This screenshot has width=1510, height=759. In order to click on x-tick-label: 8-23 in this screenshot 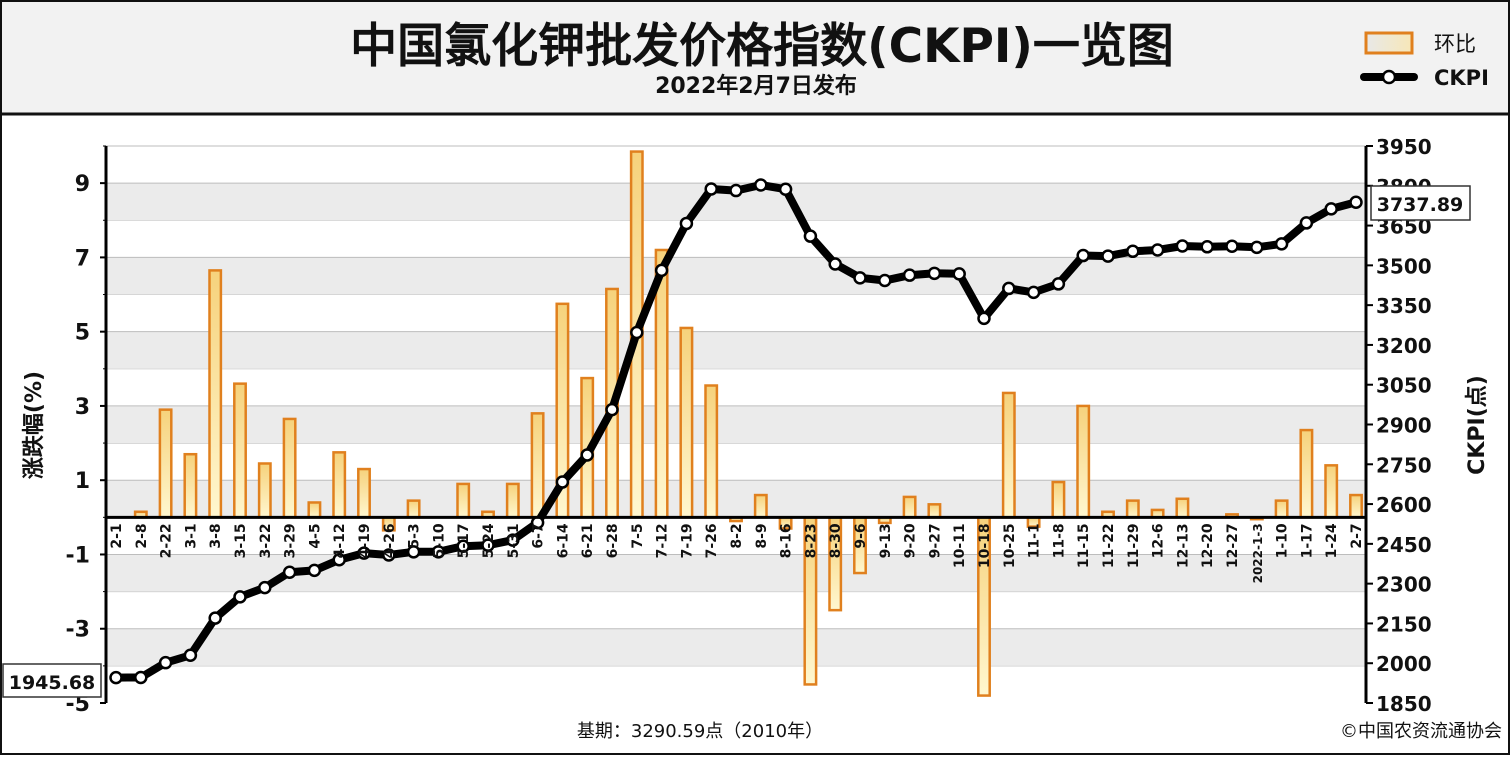, I will do `click(811, 540)`.